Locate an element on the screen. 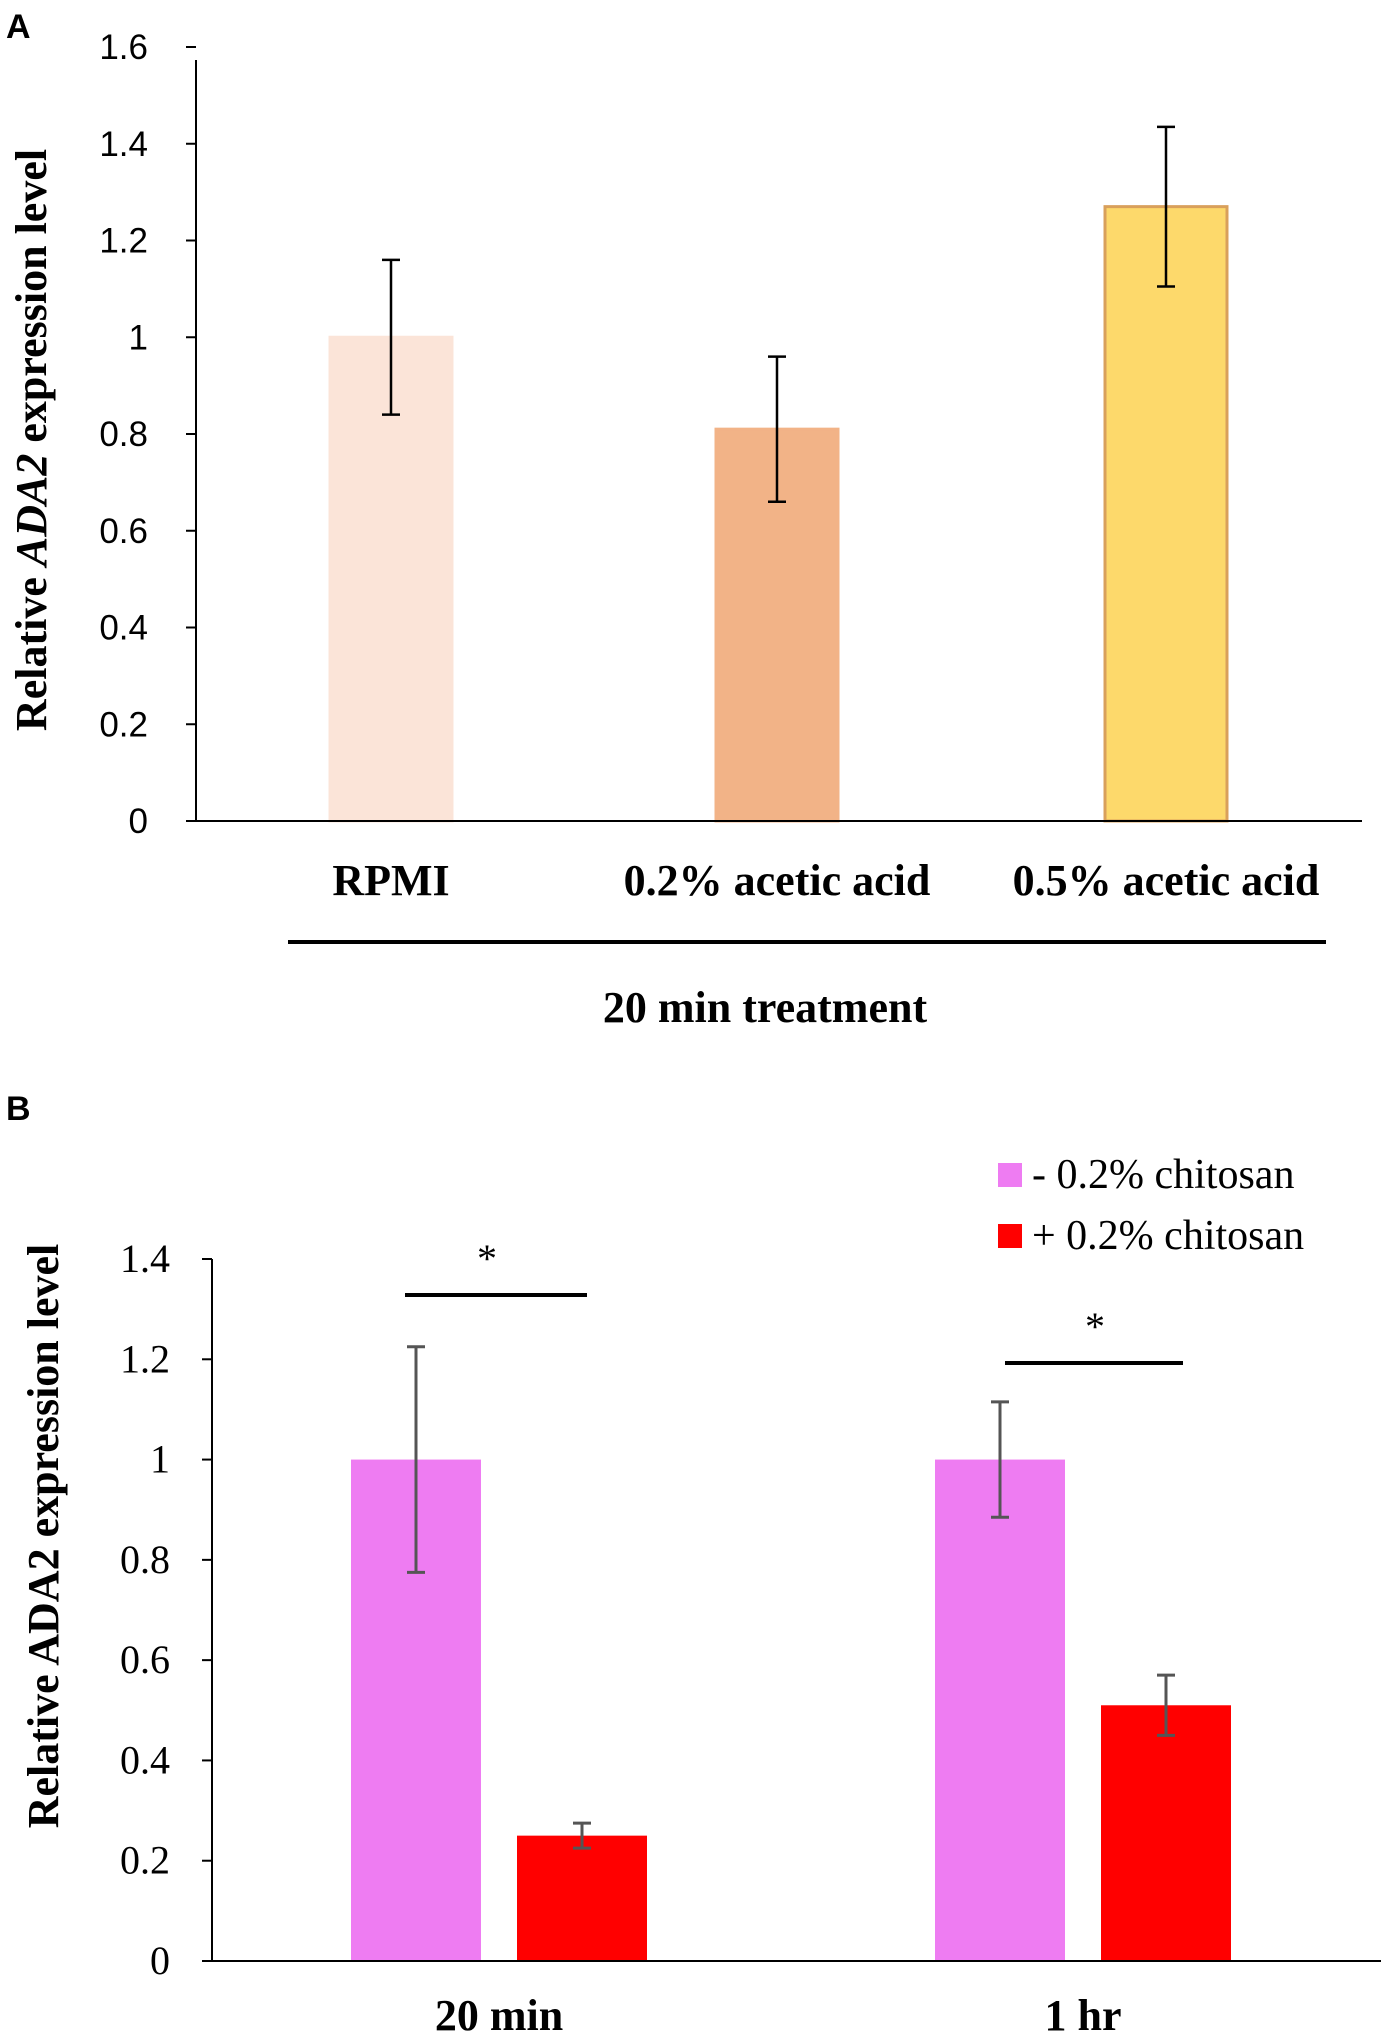  significance-star-1hr: * is located at coordinates (1095, 1326).